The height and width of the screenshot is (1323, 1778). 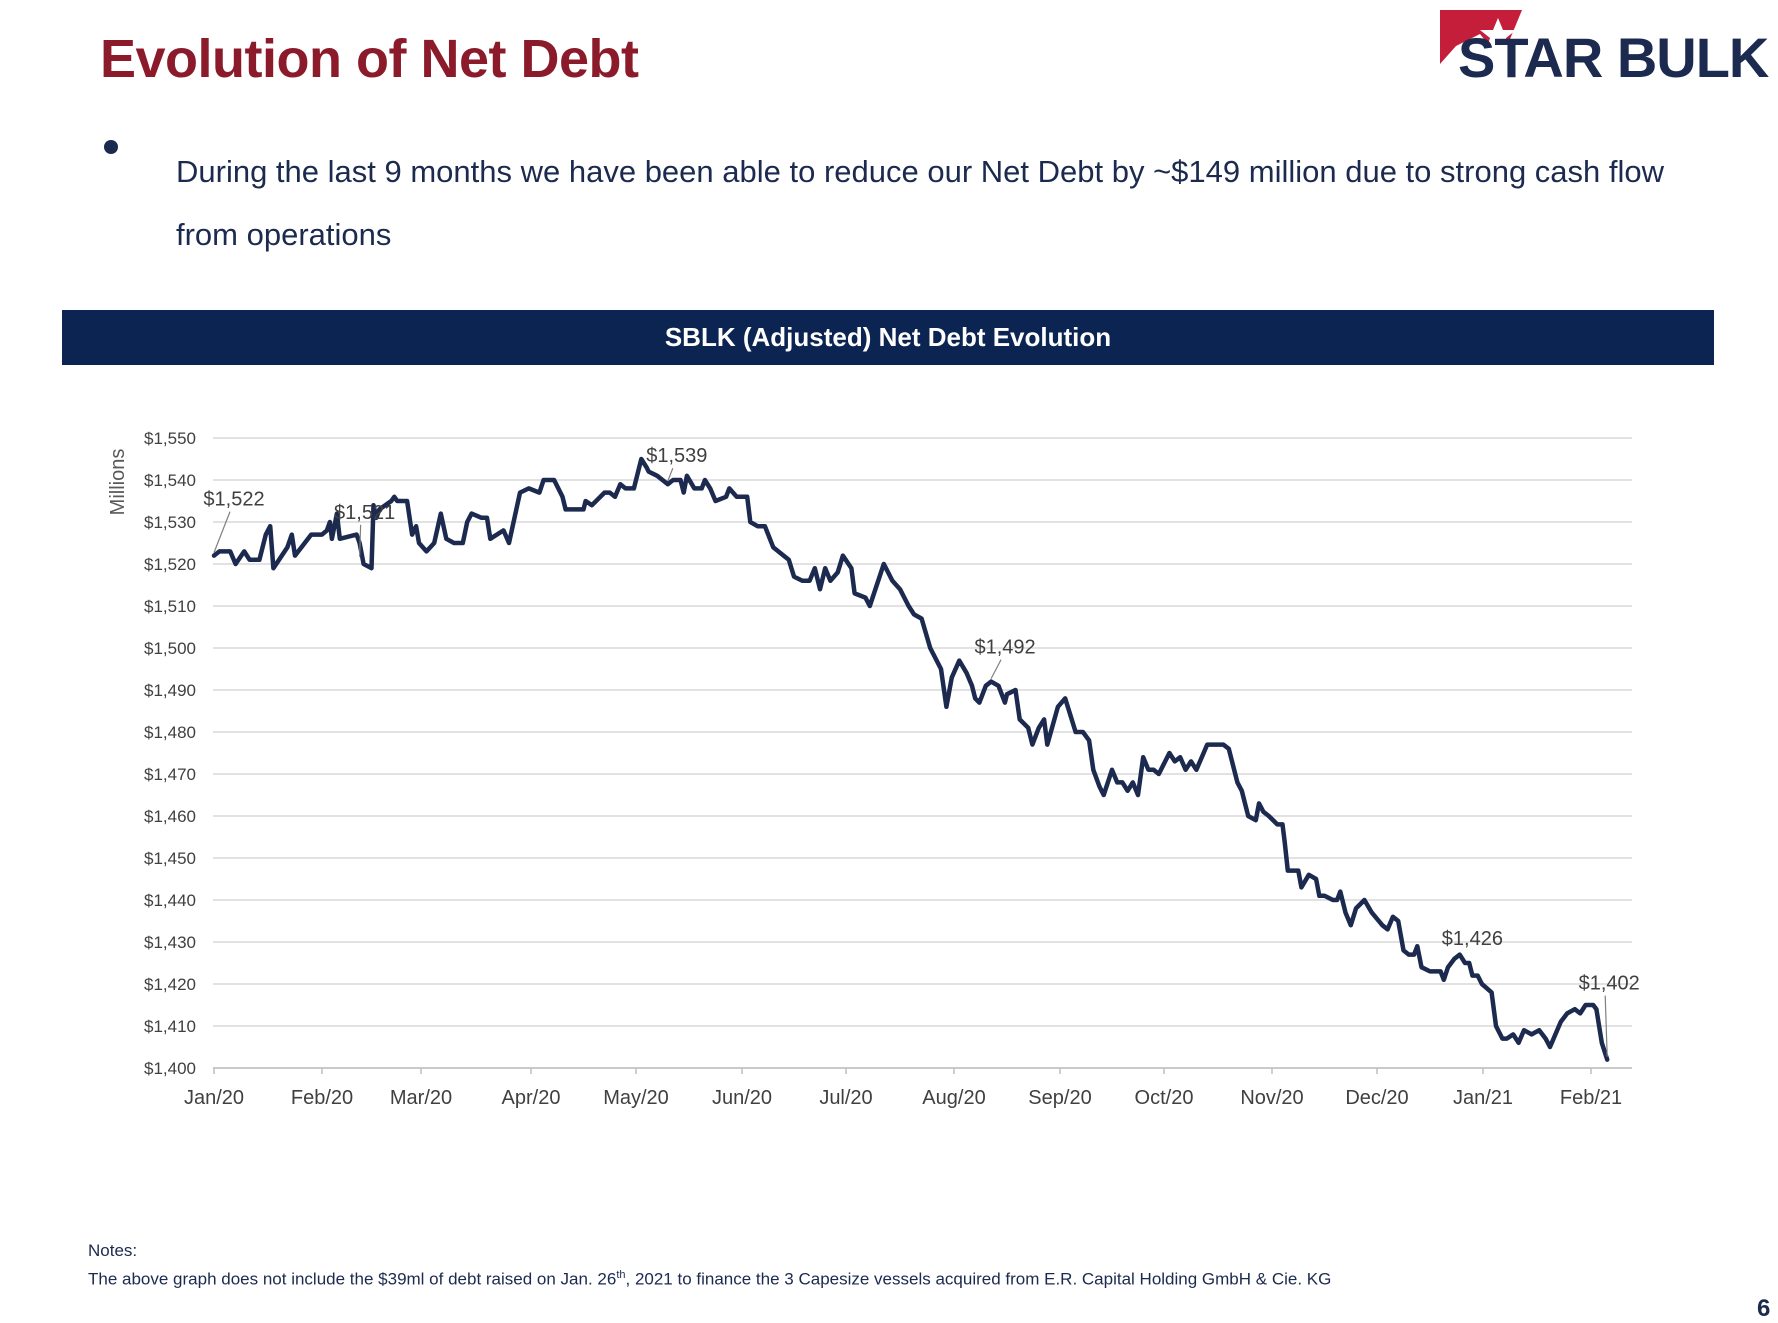 I want to click on star-bulk-logo: STAR BULK, so click(x=1602, y=48).